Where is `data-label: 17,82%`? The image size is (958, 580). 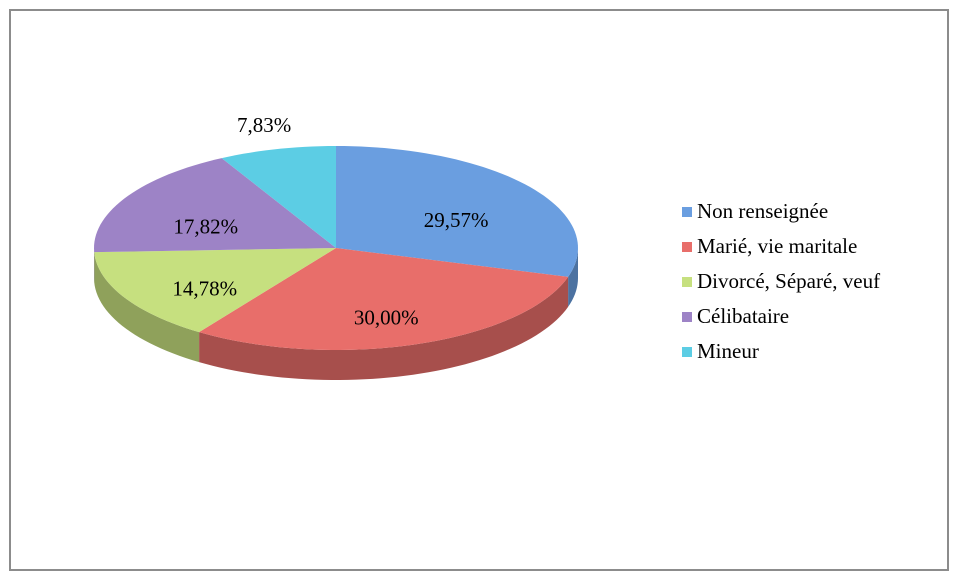
data-label: 17,82% is located at coordinates (205, 226).